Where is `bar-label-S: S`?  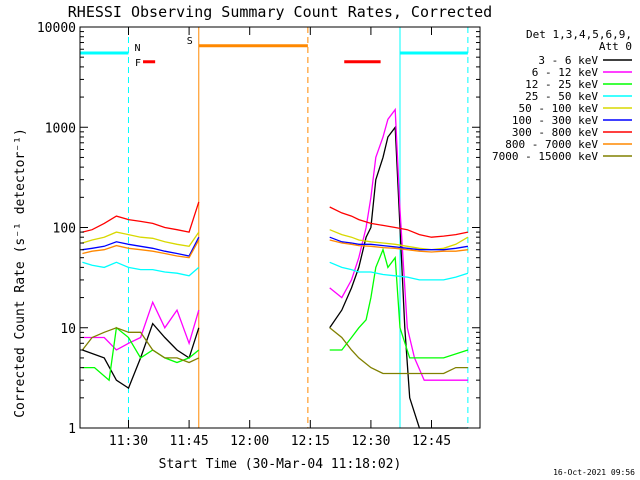 bar-label-S: S is located at coordinates (190, 41).